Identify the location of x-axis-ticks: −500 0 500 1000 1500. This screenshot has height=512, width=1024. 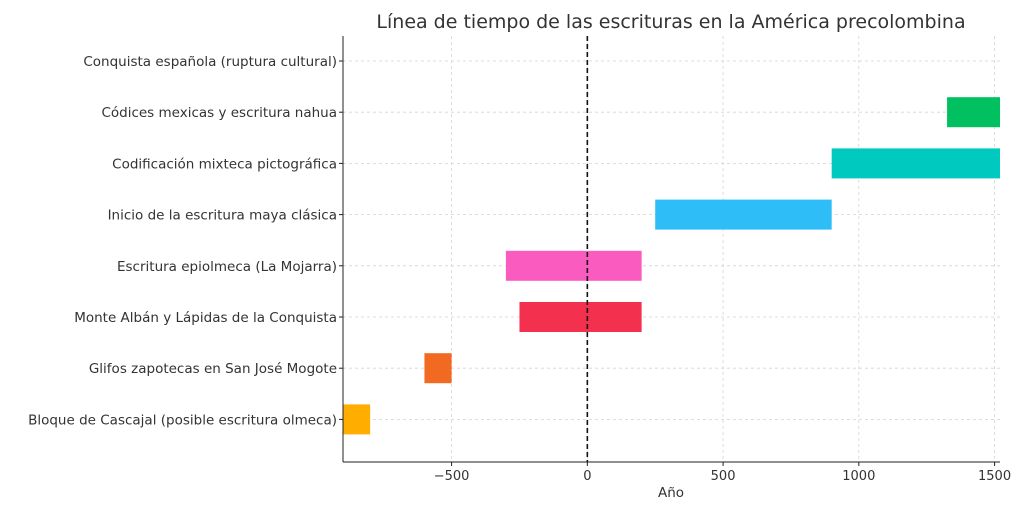
(722, 473).